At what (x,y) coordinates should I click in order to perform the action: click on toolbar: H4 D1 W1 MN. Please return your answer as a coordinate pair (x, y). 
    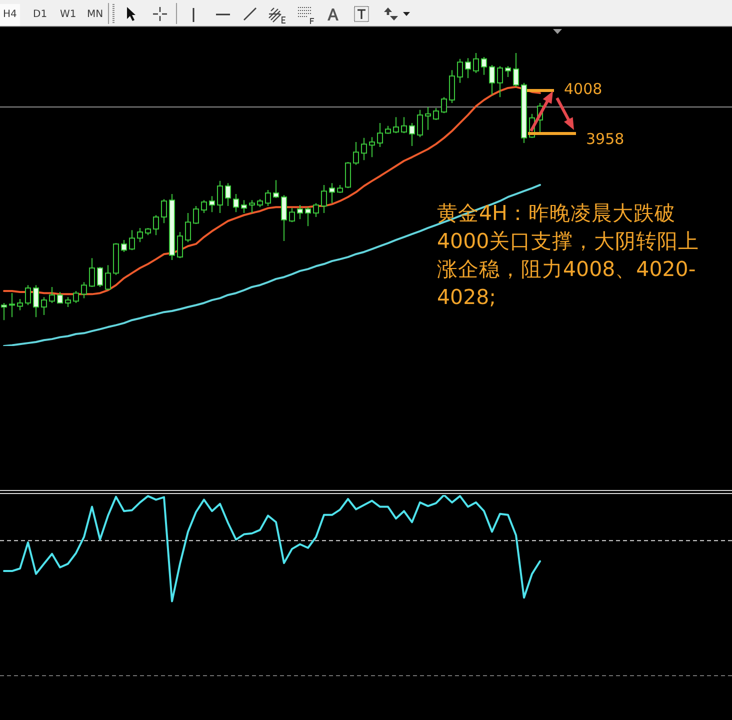
    Looking at the image, I should click on (366, 13).